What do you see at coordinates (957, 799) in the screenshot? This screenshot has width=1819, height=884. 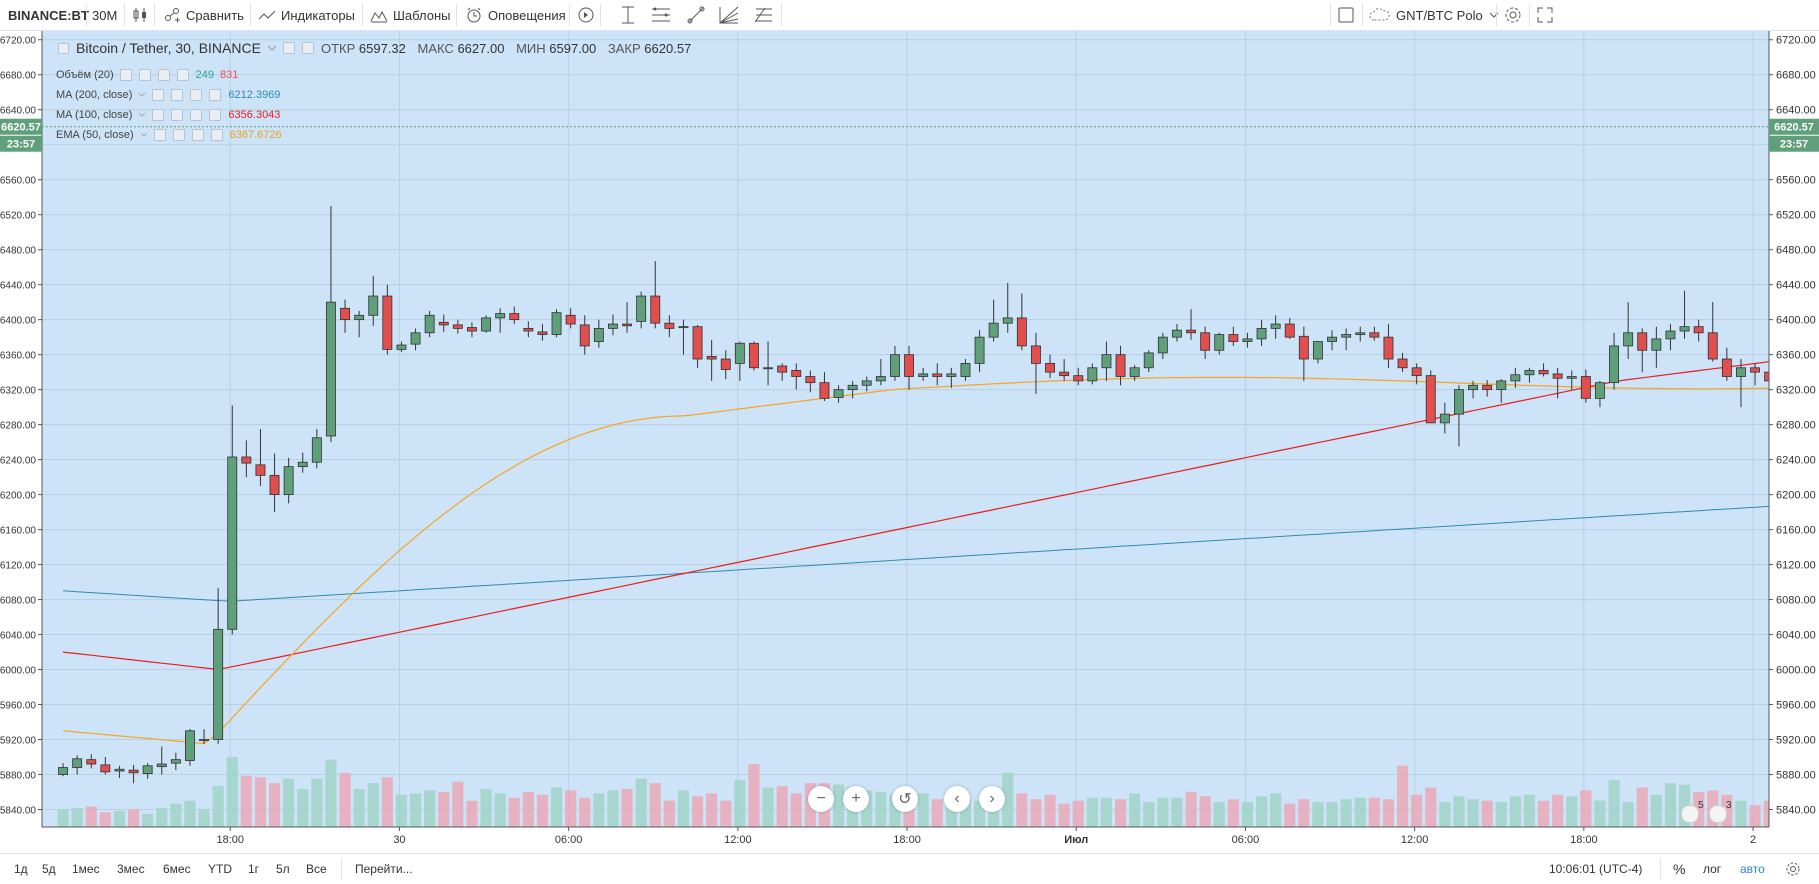 I see `scroll-left-button: ‹` at bounding box center [957, 799].